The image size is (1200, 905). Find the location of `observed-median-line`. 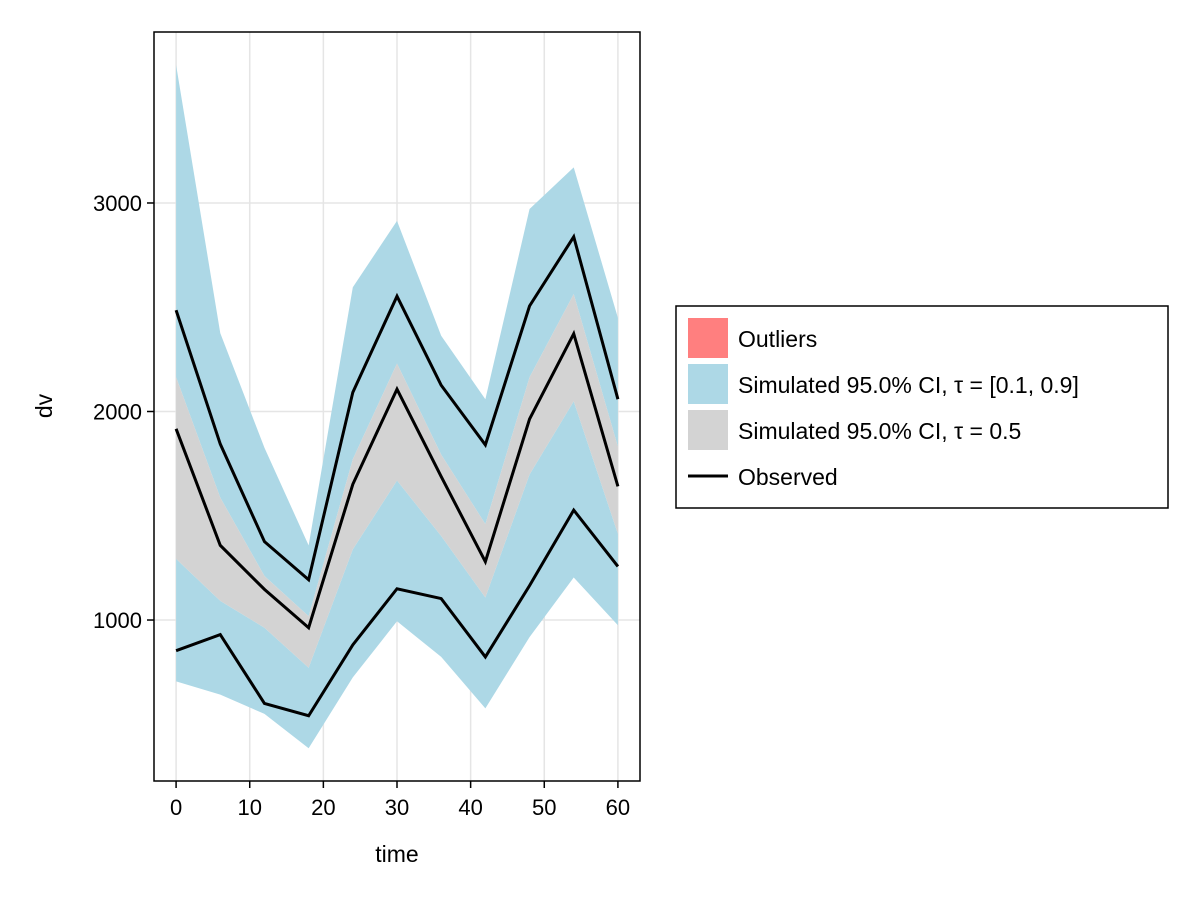

observed-median-line is located at coordinates (397, 480).